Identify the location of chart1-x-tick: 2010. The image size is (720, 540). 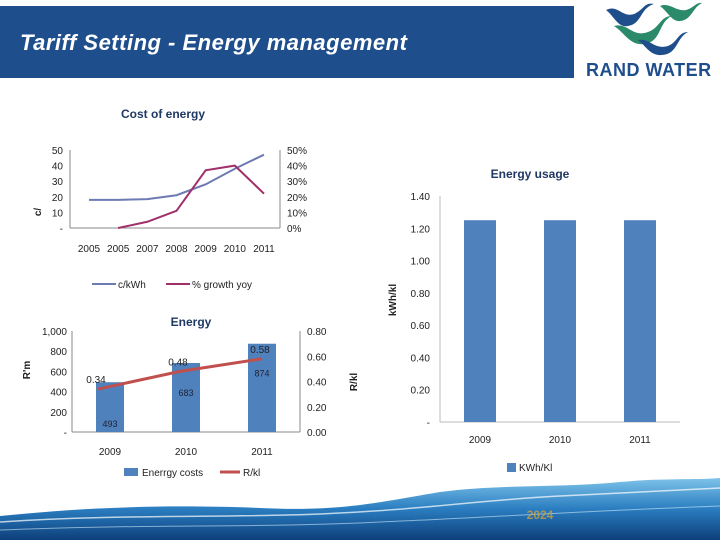
(235, 249).